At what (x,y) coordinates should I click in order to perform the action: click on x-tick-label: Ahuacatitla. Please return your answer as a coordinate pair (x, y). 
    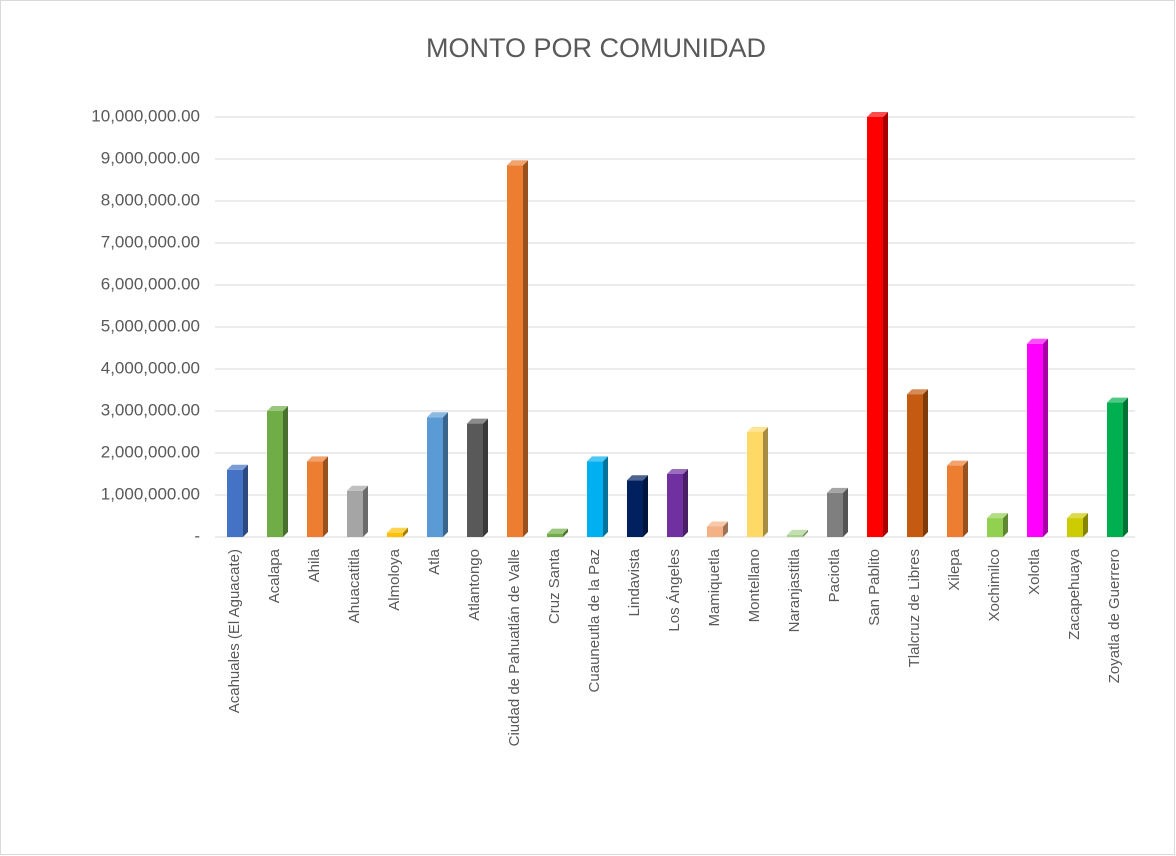
    Looking at the image, I should click on (354, 585).